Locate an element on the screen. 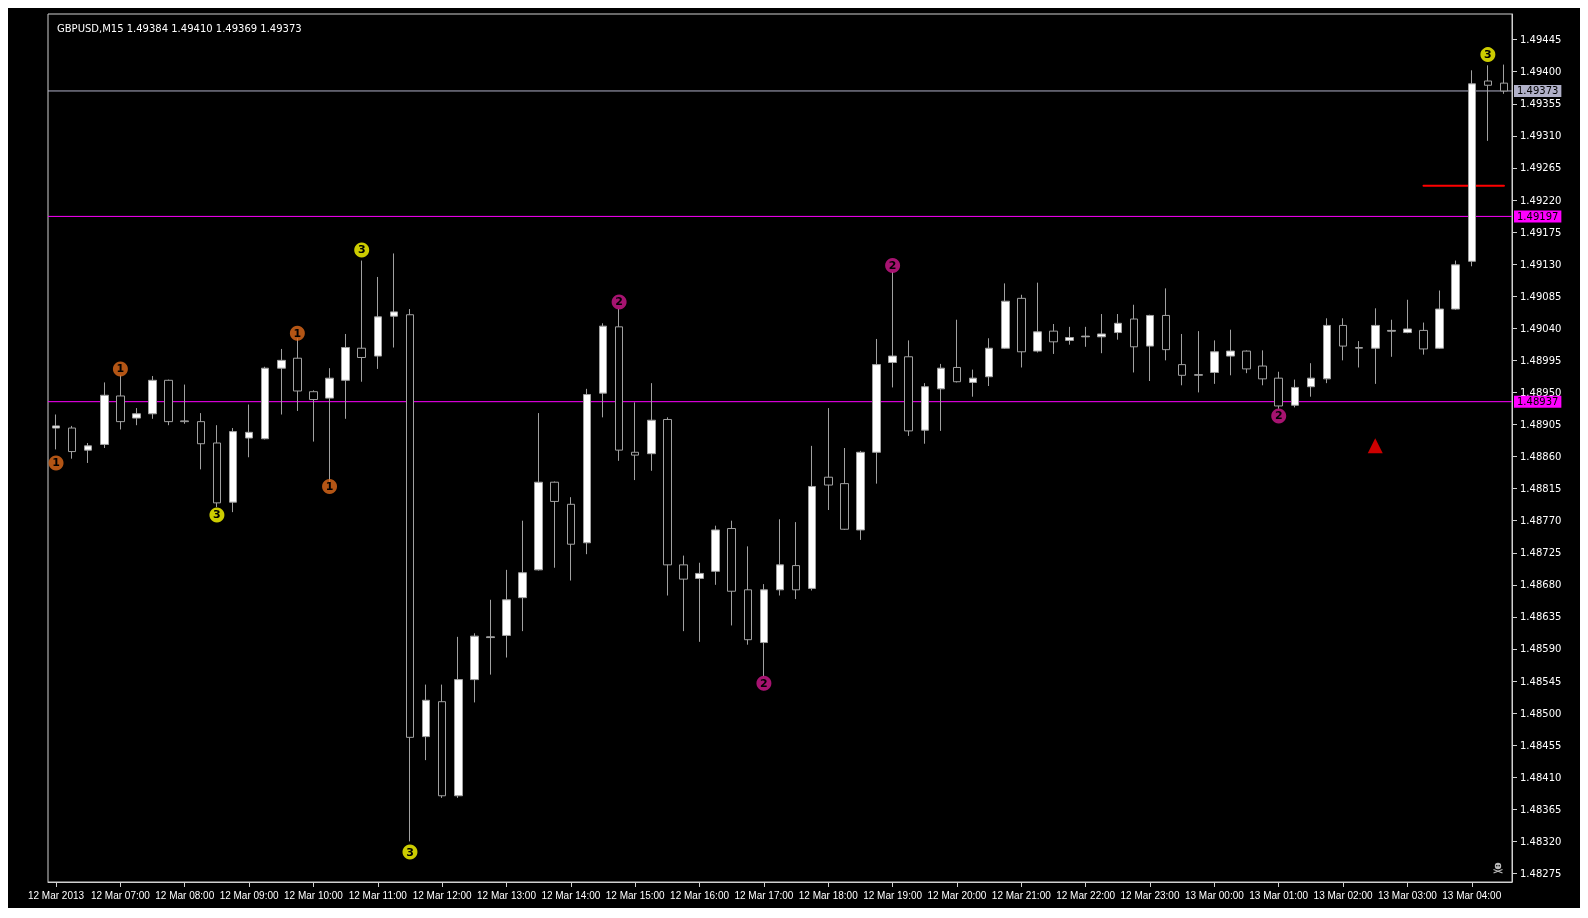 This screenshot has width=1588, height=918. text: GBPUSD,M15 1.49384 1.49410 1.49369 1.49373 is located at coordinates (179, 28).